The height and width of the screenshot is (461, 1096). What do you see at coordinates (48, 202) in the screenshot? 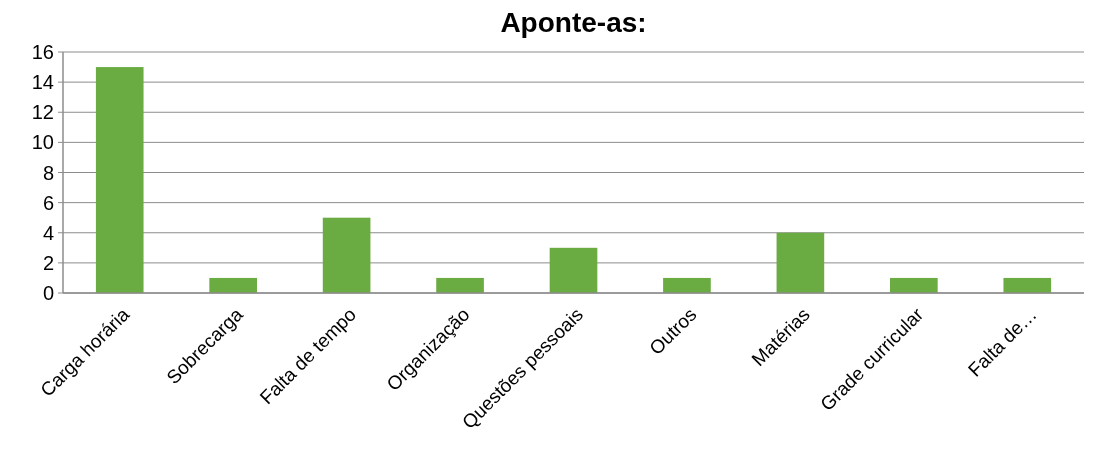
I see `y-tick-label: 6` at bounding box center [48, 202].